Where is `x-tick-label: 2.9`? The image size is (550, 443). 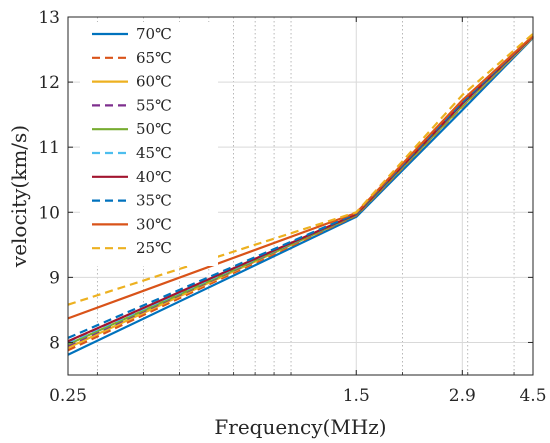 x-tick-label: 2.9 is located at coordinates (462, 396).